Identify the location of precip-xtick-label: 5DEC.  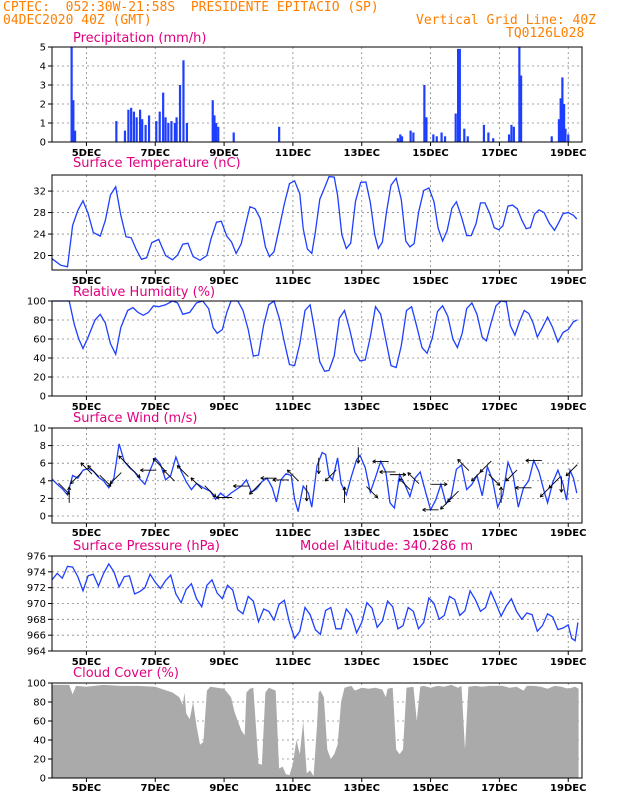
(86, 153).